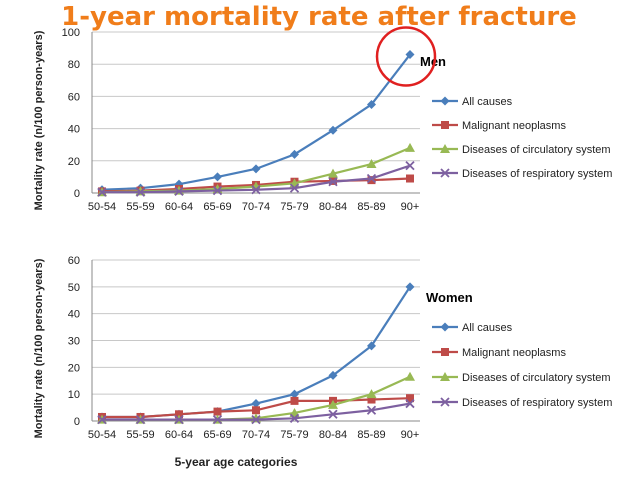 The width and height of the screenshot is (638, 479). What do you see at coordinates (102, 207) in the screenshot?
I see `x-tick-label: 50-54` at bounding box center [102, 207].